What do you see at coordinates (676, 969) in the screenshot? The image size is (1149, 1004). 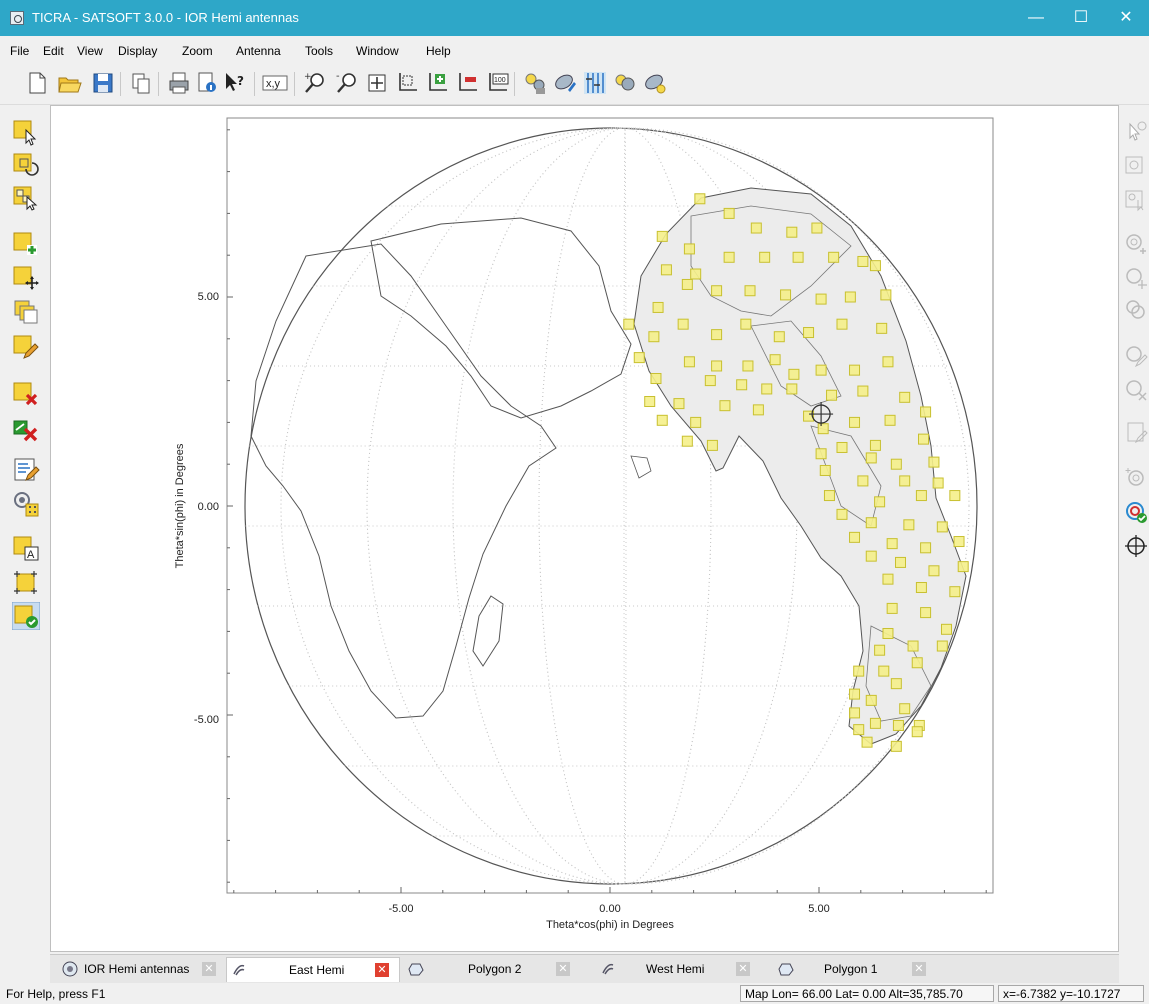 I see `tab-west-hemi: West Hemi ✕` at bounding box center [676, 969].